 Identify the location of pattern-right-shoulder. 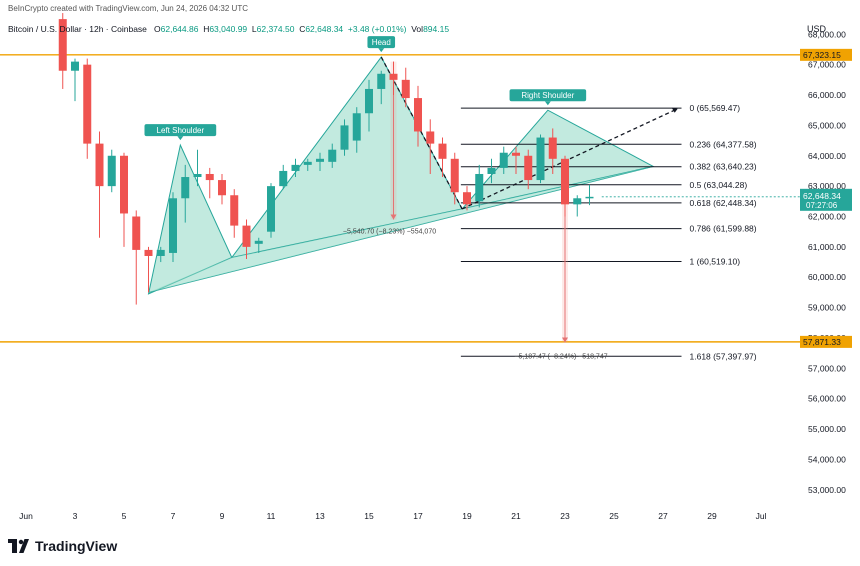
(557, 159).